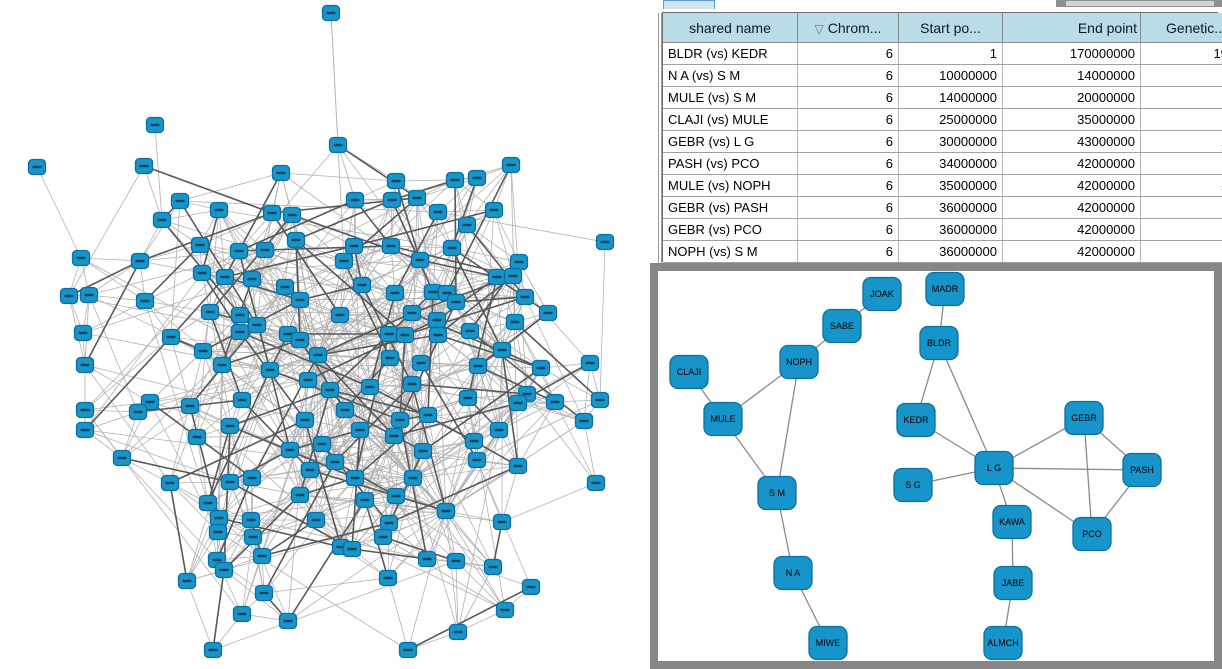 The image size is (1222, 669). What do you see at coordinates (945, 289) in the screenshot?
I see `node-madr` at bounding box center [945, 289].